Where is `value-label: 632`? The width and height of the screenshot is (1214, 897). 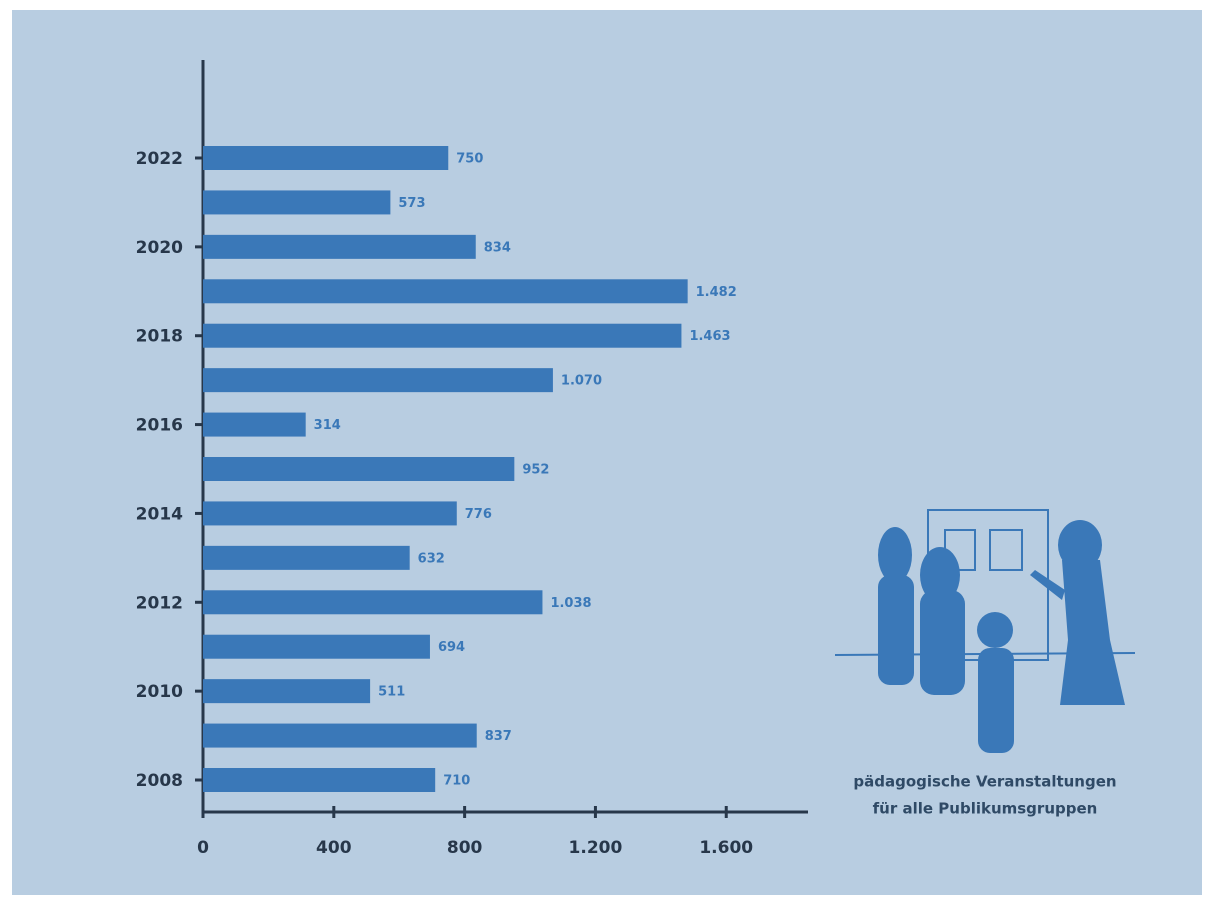
value-label: 632 is located at coordinates (431, 558).